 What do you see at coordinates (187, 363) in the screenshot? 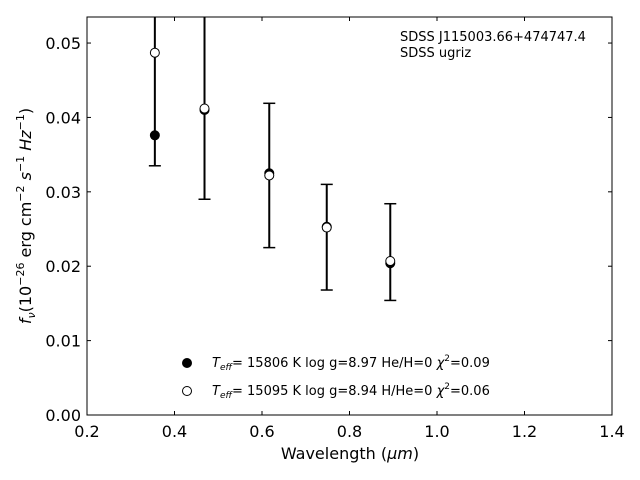
I see `legend-marker-filled` at bounding box center [187, 363].